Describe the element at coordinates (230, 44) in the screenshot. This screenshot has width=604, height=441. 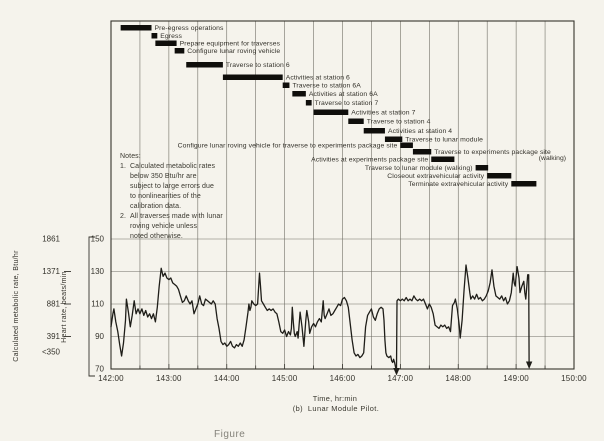
I see `activity-label: Prepare equipment for traverses` at that location.